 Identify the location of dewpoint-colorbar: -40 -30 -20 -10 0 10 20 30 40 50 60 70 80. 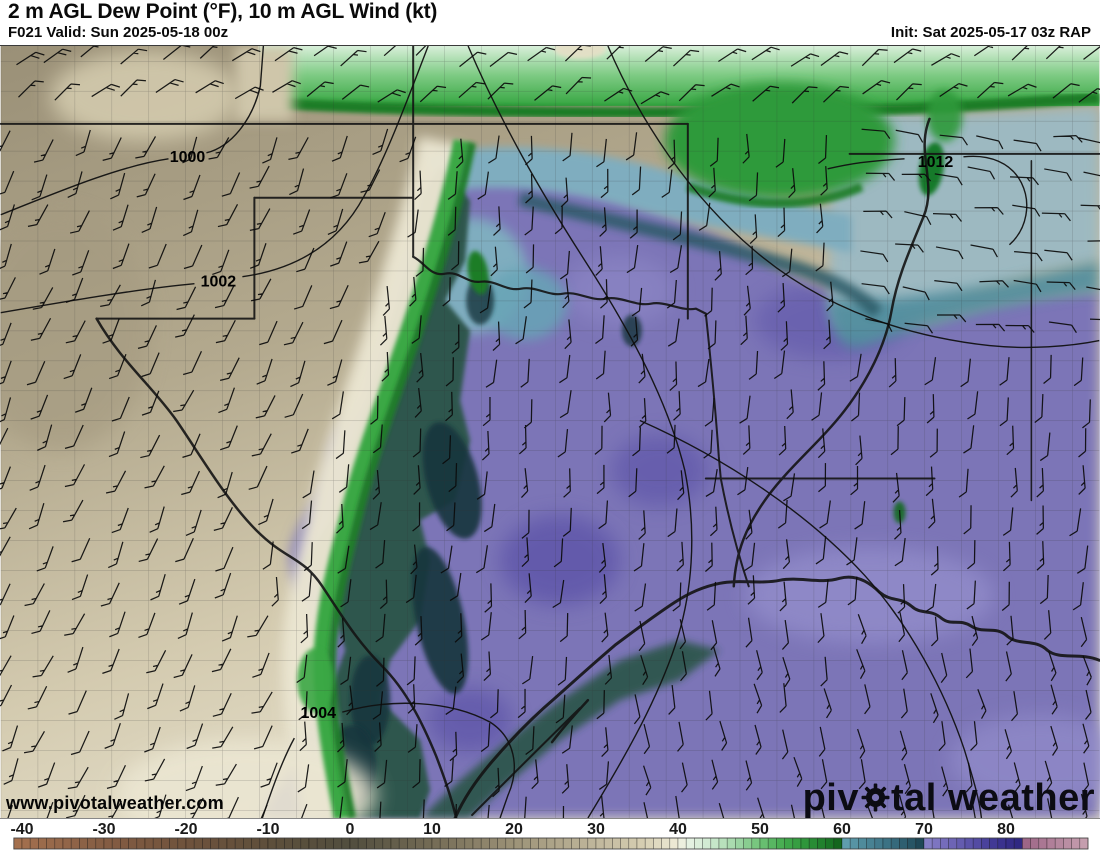
(550, 834).